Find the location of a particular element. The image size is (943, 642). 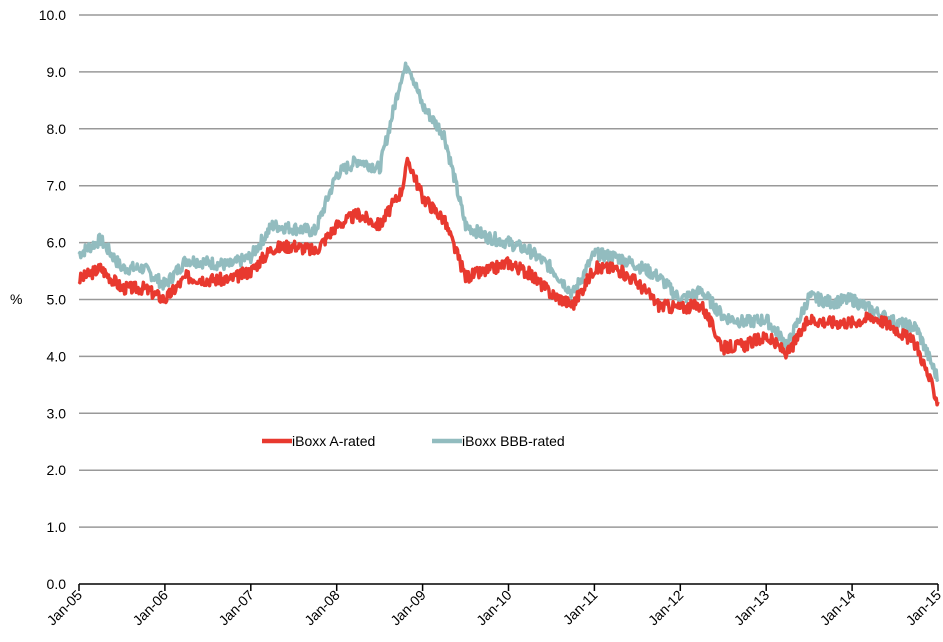

y-tick-label: 9.0 is located at coordinates (57, 72).